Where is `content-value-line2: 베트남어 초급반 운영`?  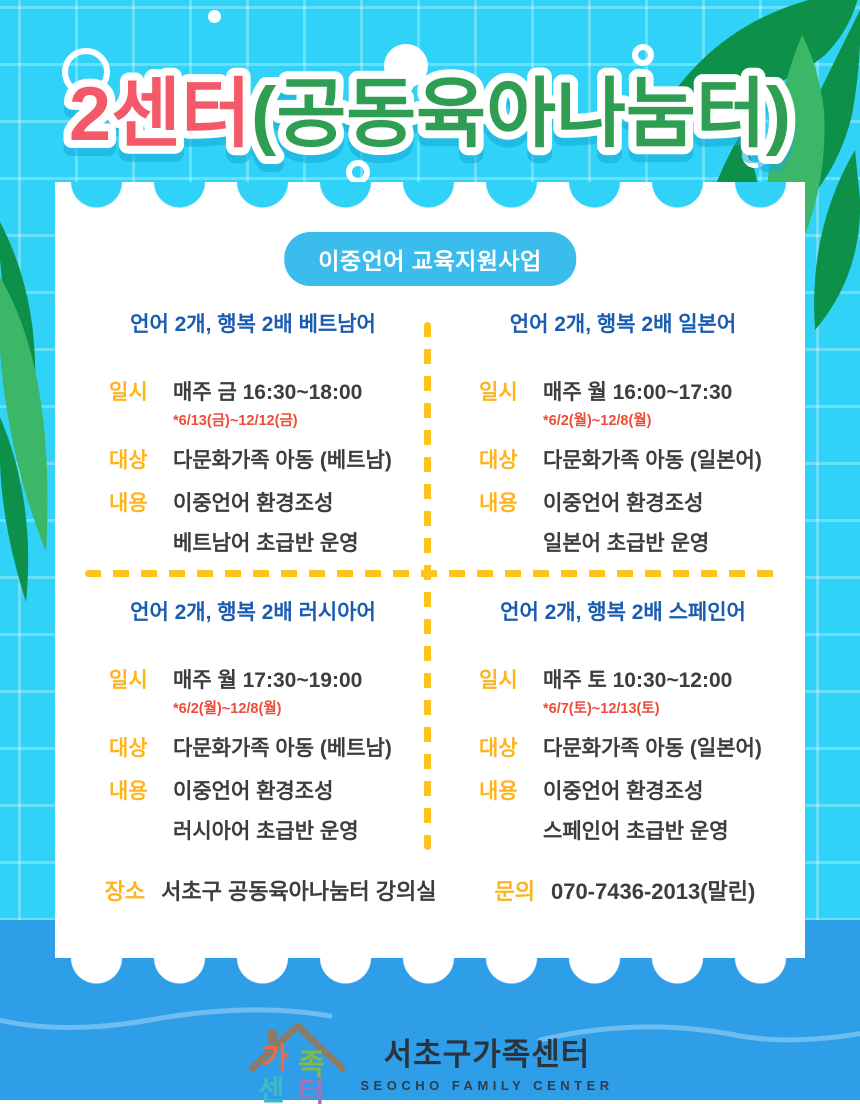
content-value-line2: 베트남어 초급반 운영 is located at coordinates (266, 543).